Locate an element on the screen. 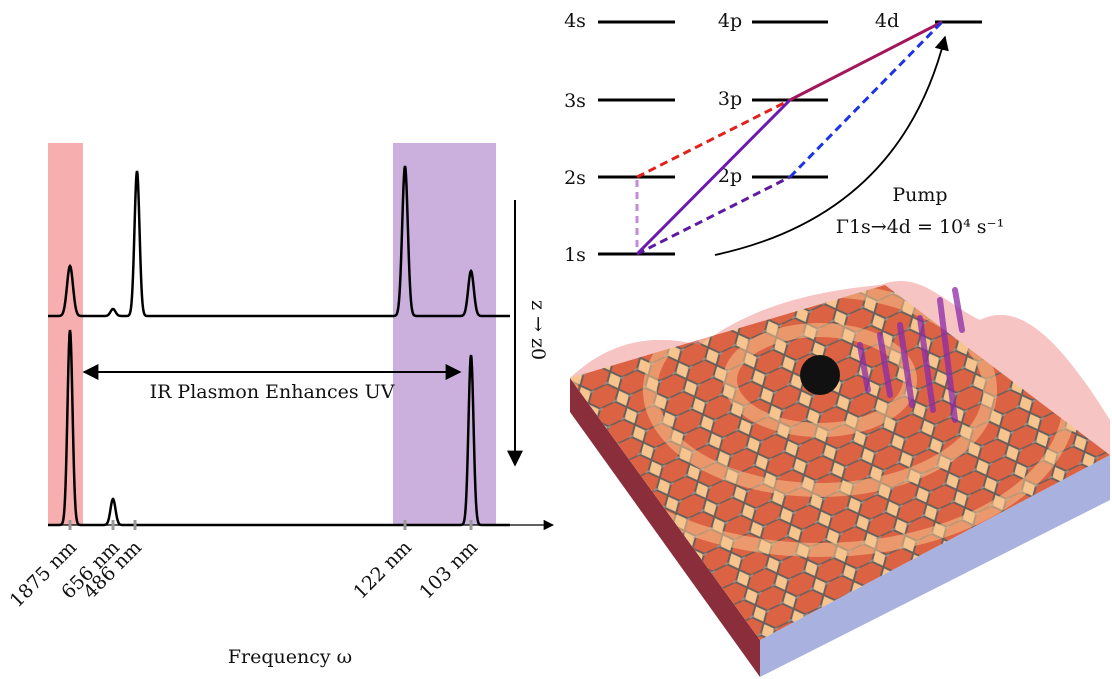 The width and height of the screenshot is (1112, 679). level-label: 2s is located at coordinates (575, 178).